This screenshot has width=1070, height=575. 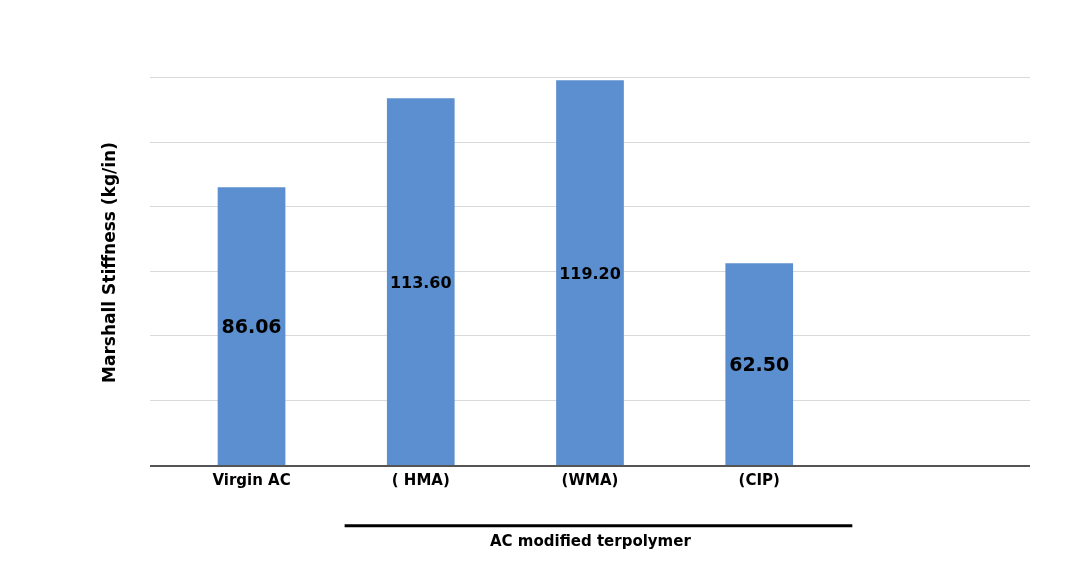 What do you see at coordinates (759, 480) in the screenshot?
I see `x-tick-label: (CIP)` at bounding box center [759, 480].